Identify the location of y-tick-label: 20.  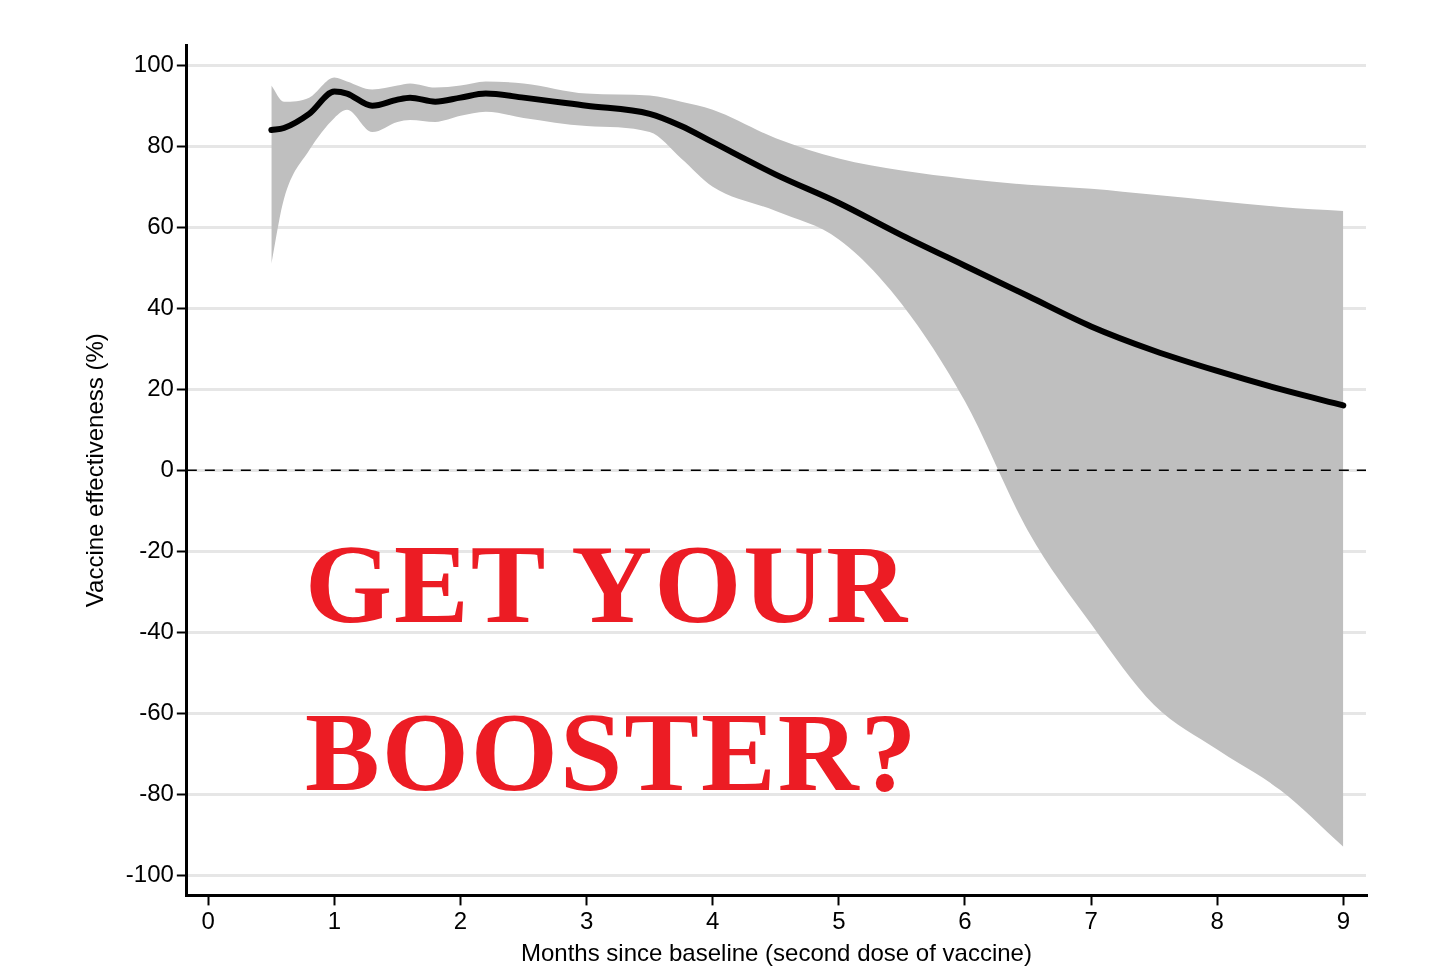
(160, 387).